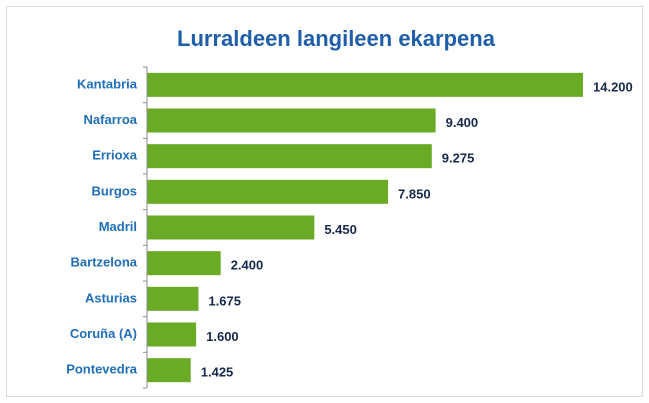 The height and width of the screenshot is (403, 649). Describe the element at coordinates (217, 372) in the screenshot. I see `value-label: 1.425` at that location.